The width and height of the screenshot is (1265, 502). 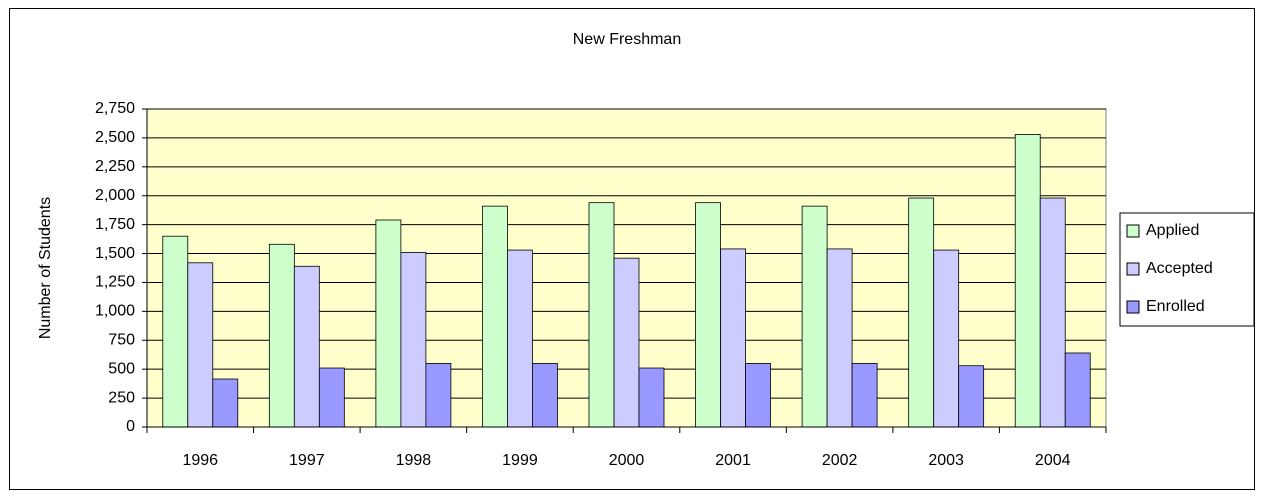 I want to click on y-tick-label: 2,750, so click(x=115, y=108).